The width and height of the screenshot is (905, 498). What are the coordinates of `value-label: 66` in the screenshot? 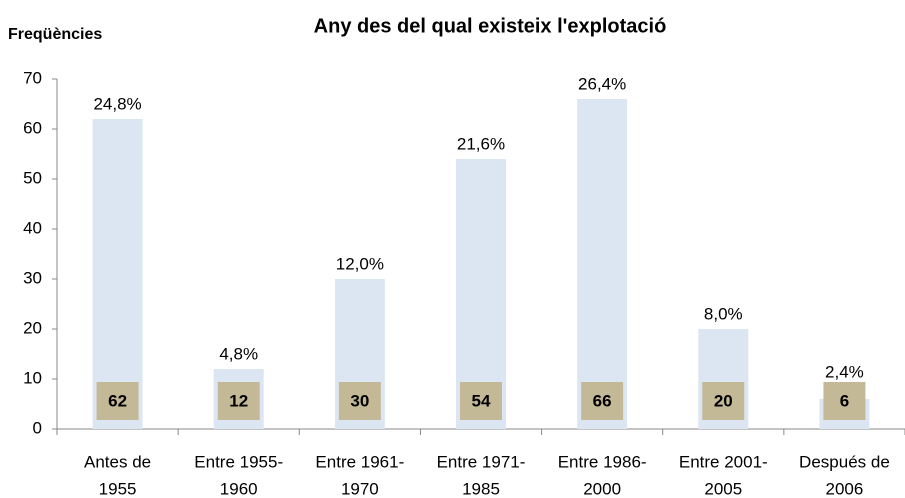 It's located at (602, 400).